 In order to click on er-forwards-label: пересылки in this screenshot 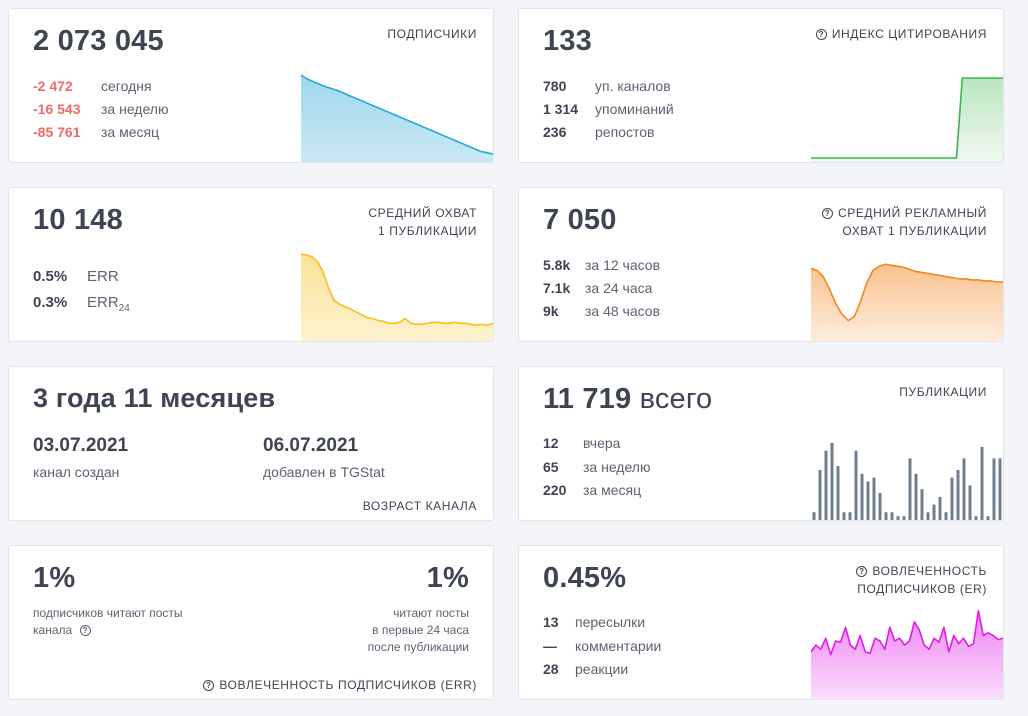, I will do `click(610, 622)`.